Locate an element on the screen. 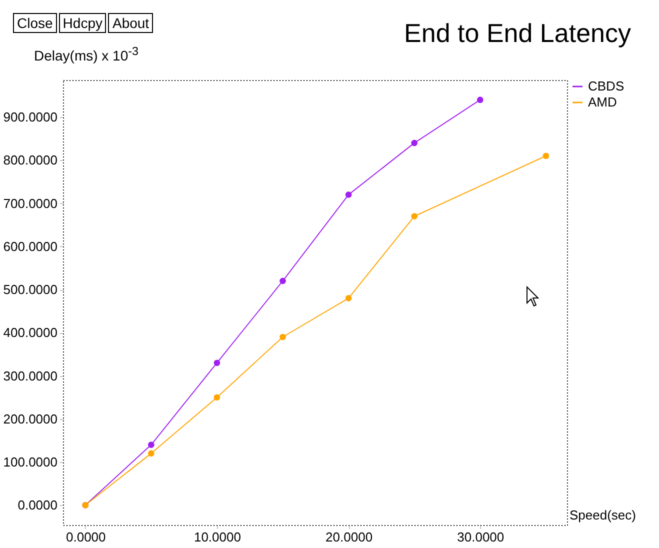  legend-label: AMD is located at coordinates (602, 102).